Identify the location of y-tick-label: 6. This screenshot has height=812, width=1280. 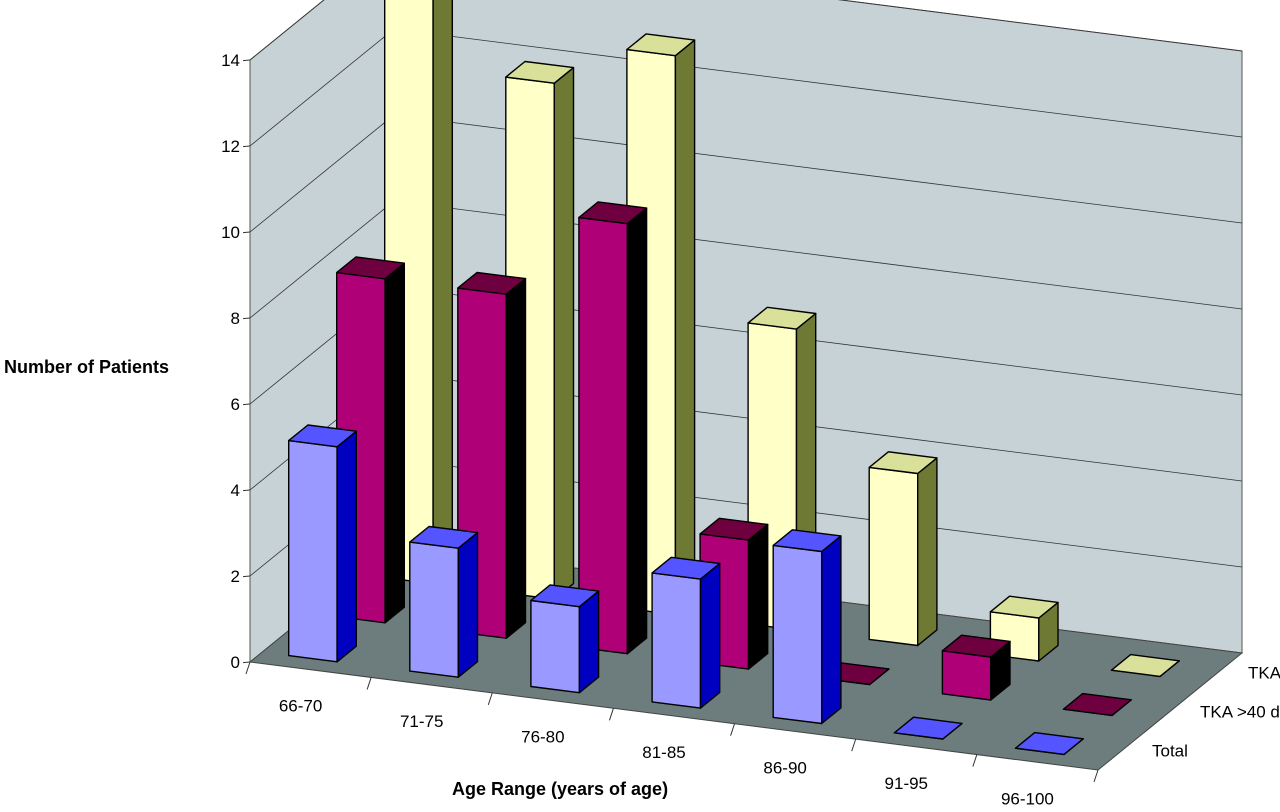
(235, 404).